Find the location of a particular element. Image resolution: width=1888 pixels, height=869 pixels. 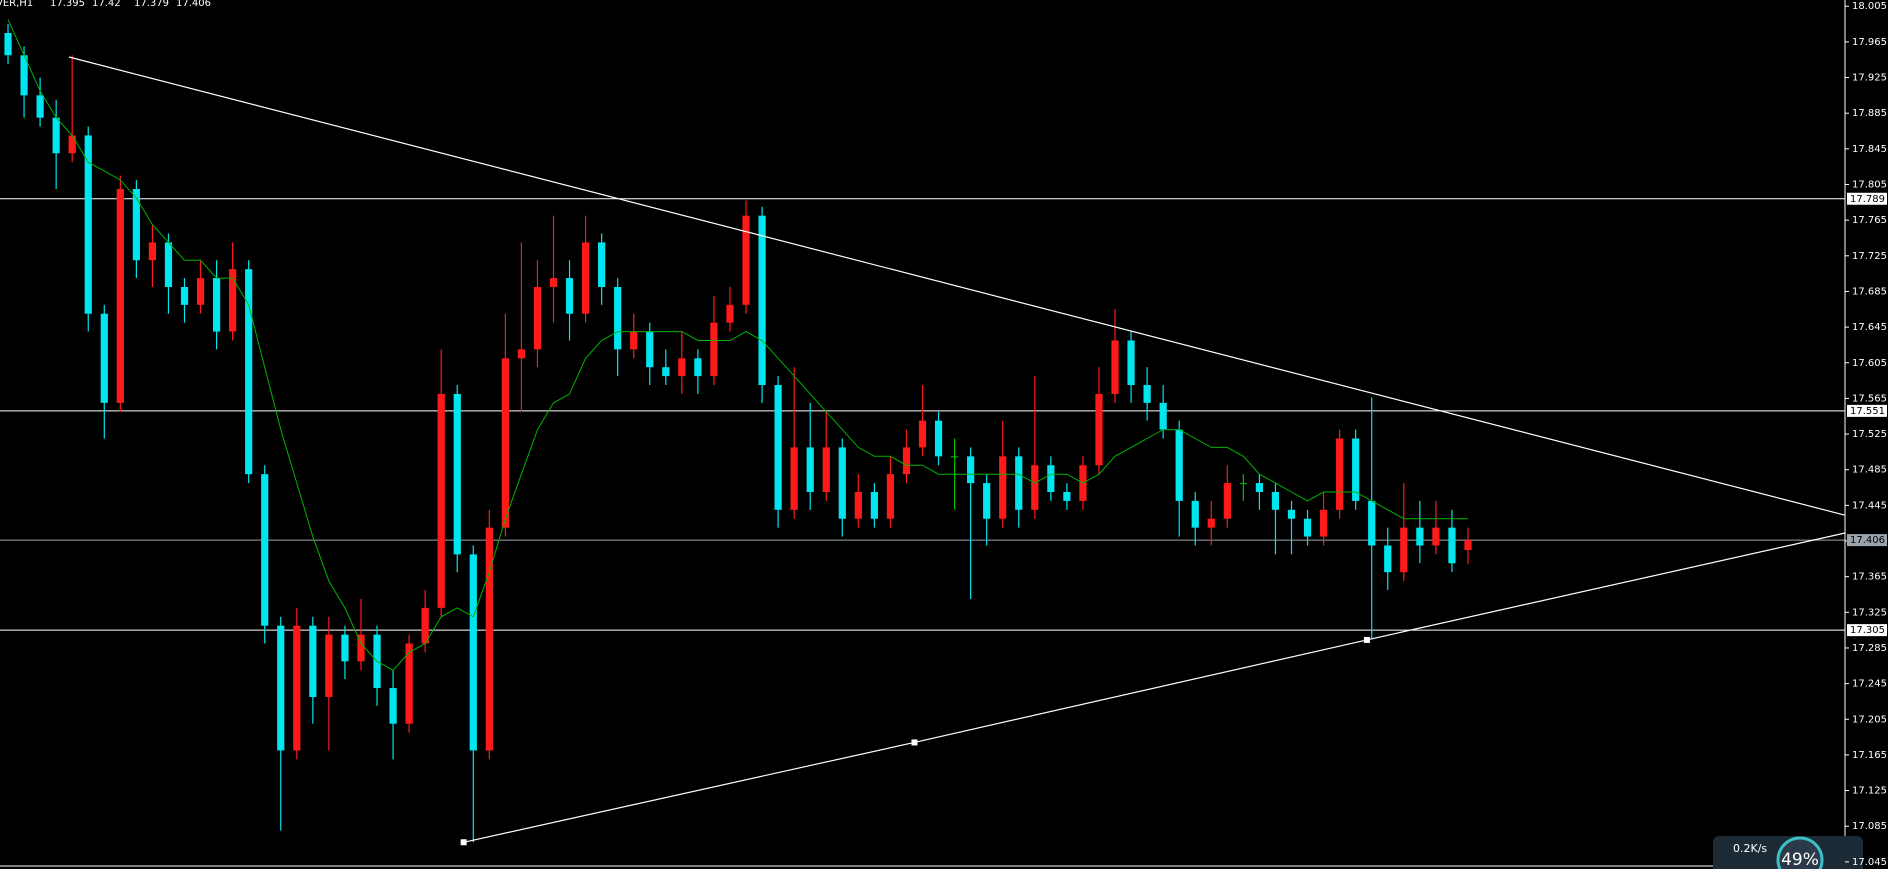

network-widget: 0.2K/s 49% is located at coordinates (1788, 852).